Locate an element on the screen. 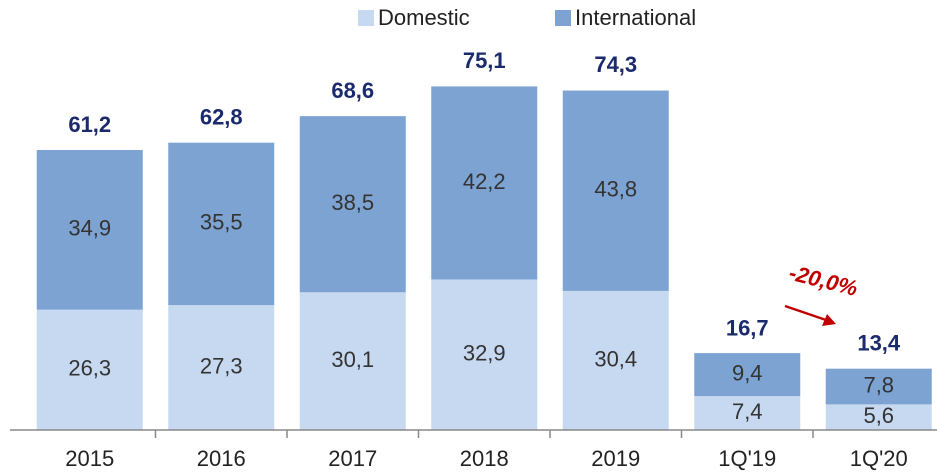  x-tick-label: 2017 is located at coordinates (352, 458).